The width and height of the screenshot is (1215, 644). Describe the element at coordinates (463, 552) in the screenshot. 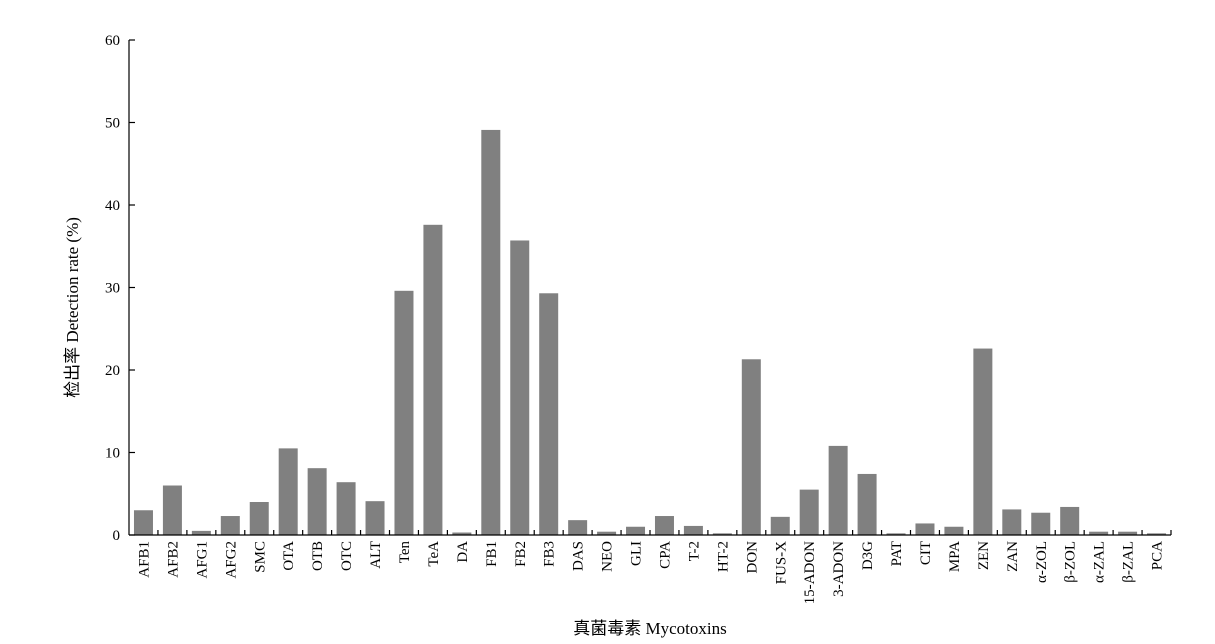

I see `x-tick-label: DA` at that location.